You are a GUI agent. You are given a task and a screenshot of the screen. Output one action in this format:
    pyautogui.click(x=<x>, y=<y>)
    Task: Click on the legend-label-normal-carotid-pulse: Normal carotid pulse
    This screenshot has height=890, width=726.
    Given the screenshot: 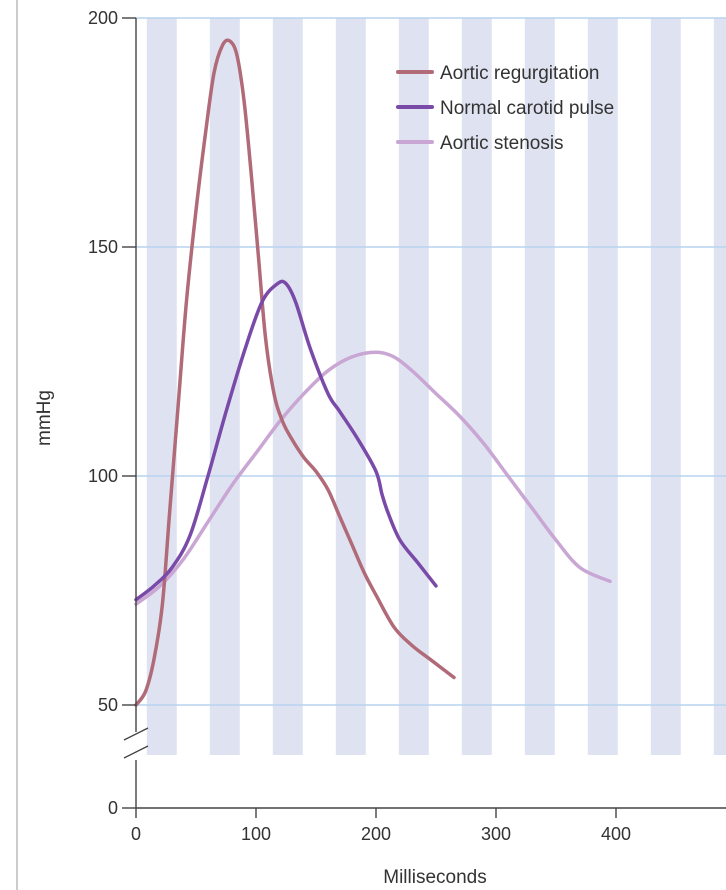 What is the action you would take?
    pyautogui.click(x=527, y=108)
    